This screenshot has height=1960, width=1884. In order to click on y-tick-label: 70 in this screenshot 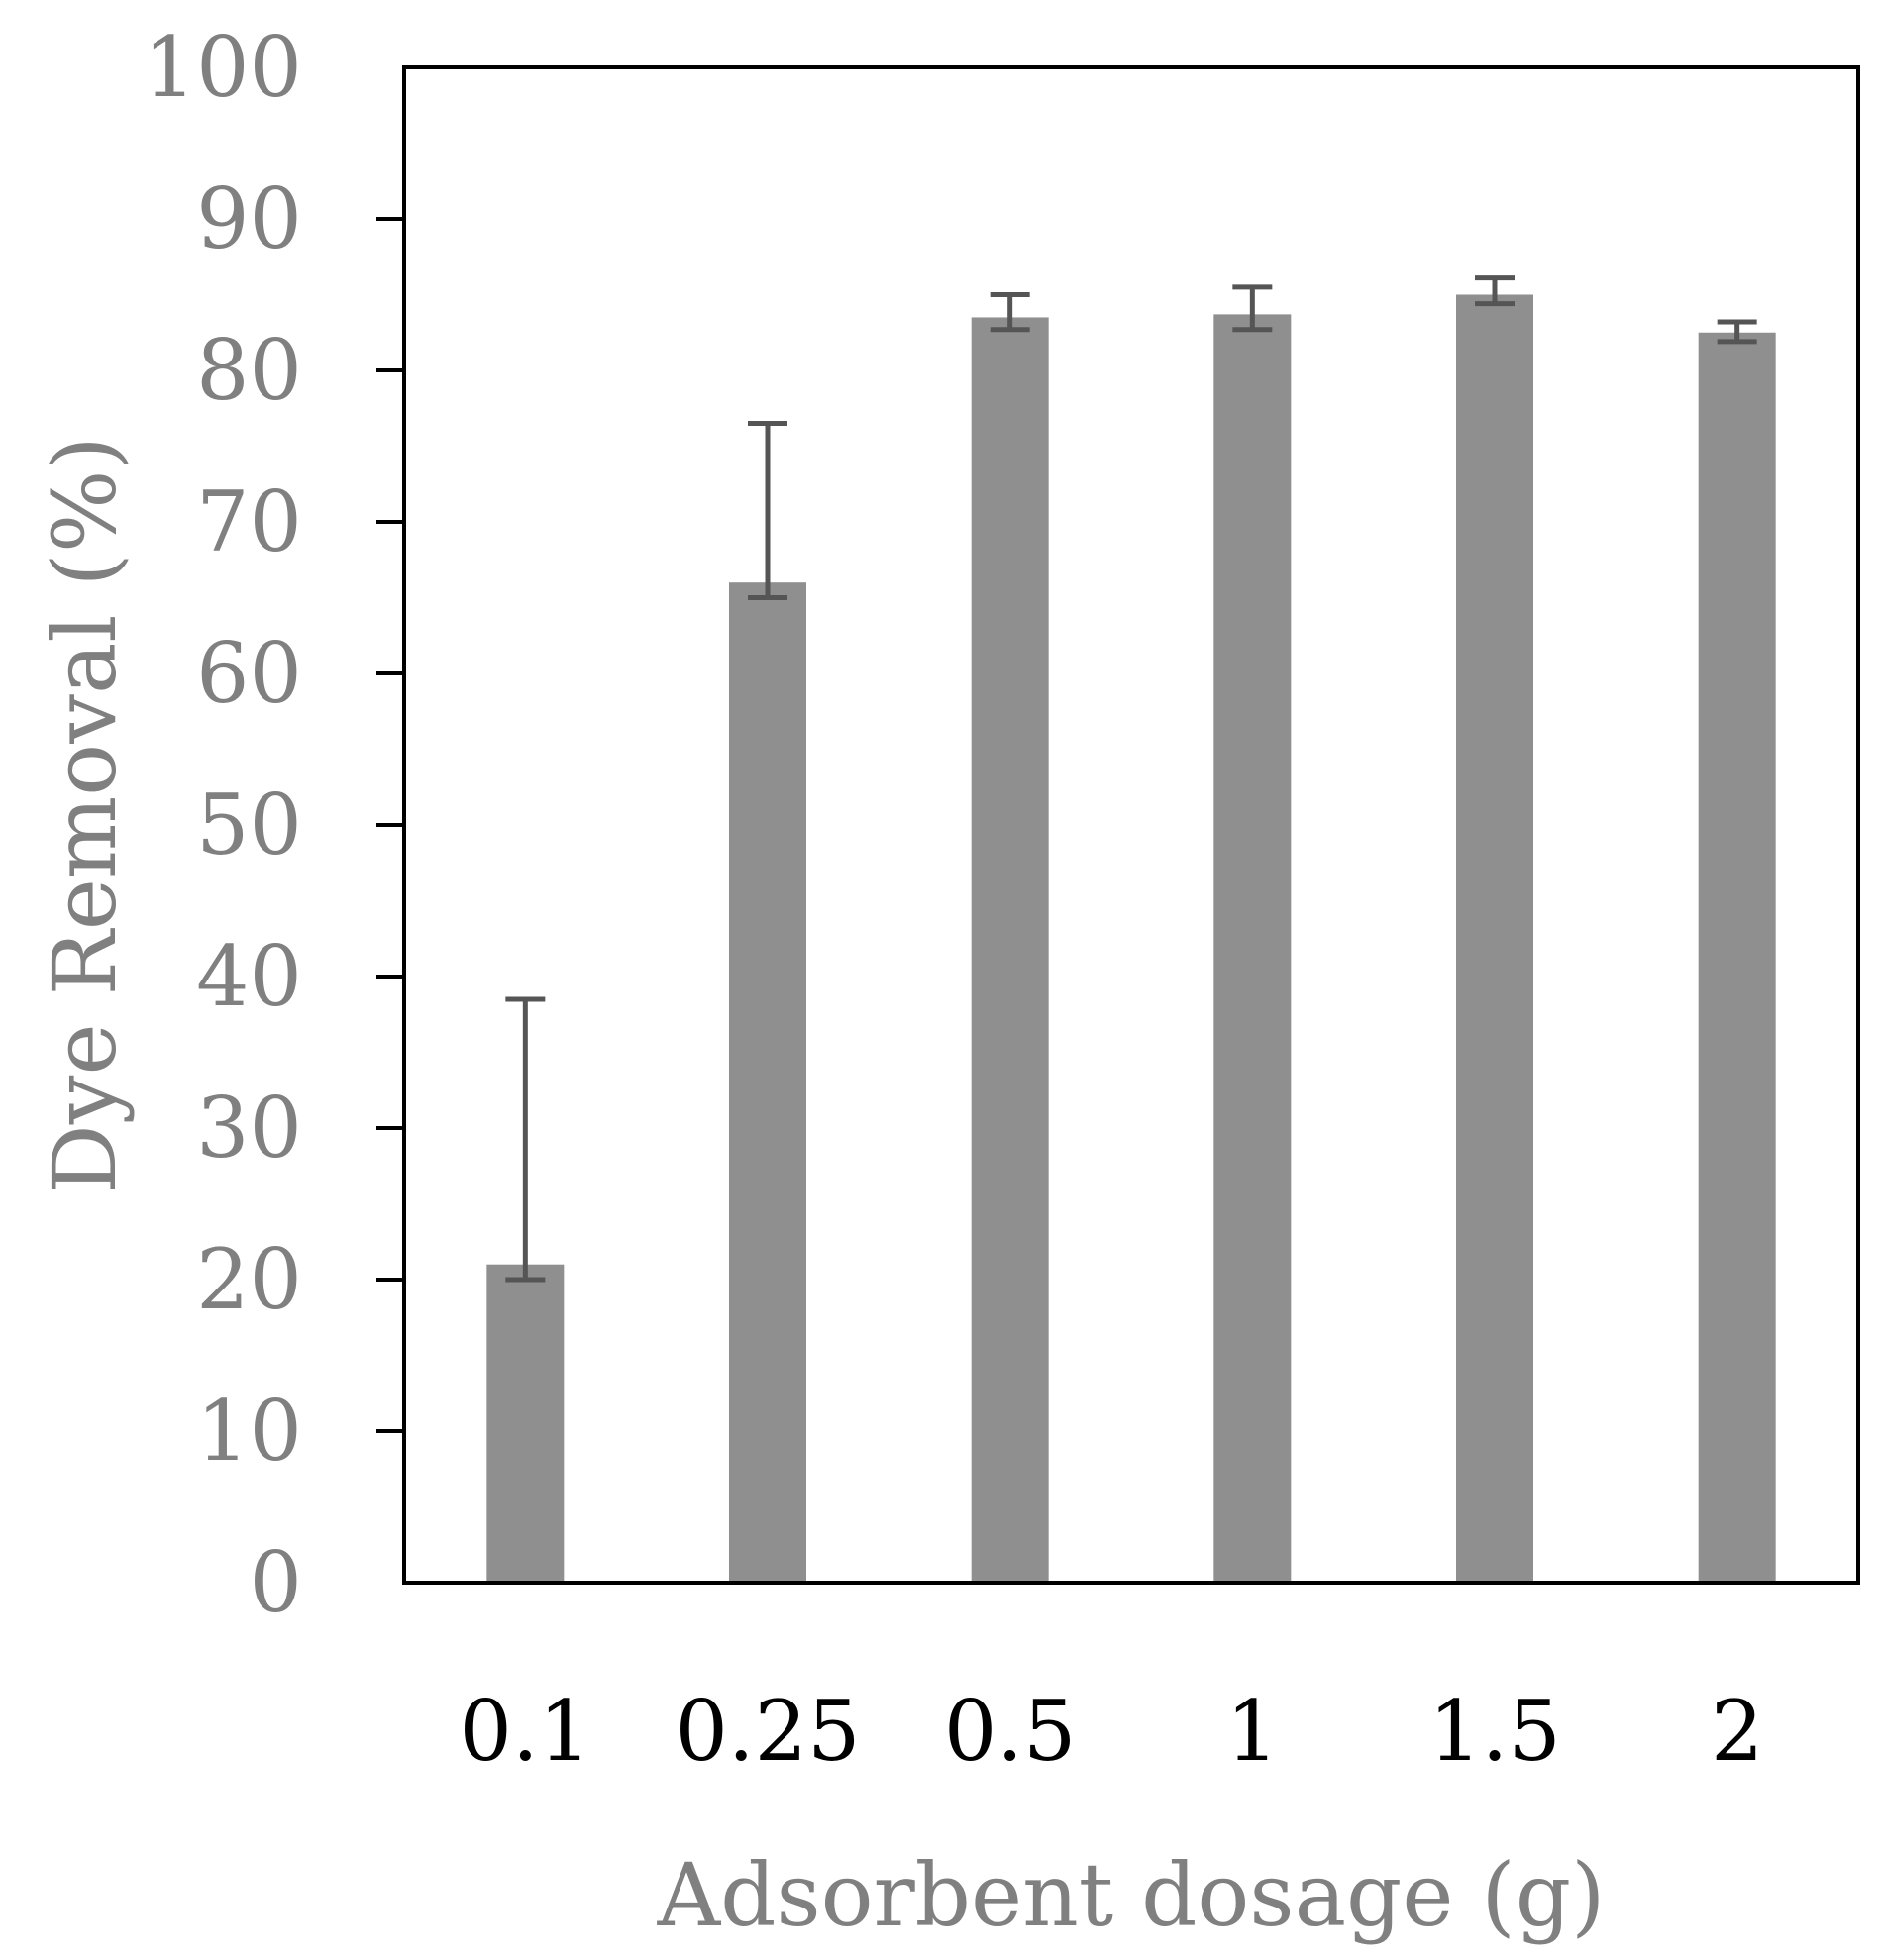, I will do `click(249, 521)`.